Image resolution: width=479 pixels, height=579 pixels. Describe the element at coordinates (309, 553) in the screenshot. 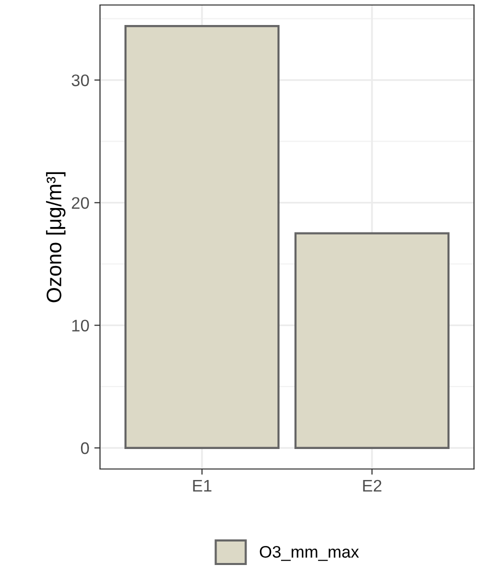

I see `legend-label: O3_mm_max` at that location.